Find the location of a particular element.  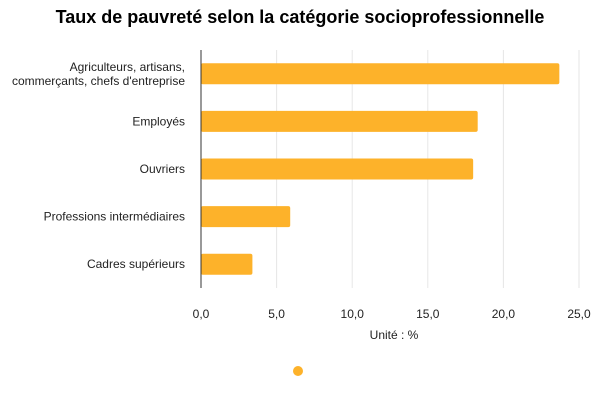

x-tick-label: 5,0 is located at coordinates (276, 314).